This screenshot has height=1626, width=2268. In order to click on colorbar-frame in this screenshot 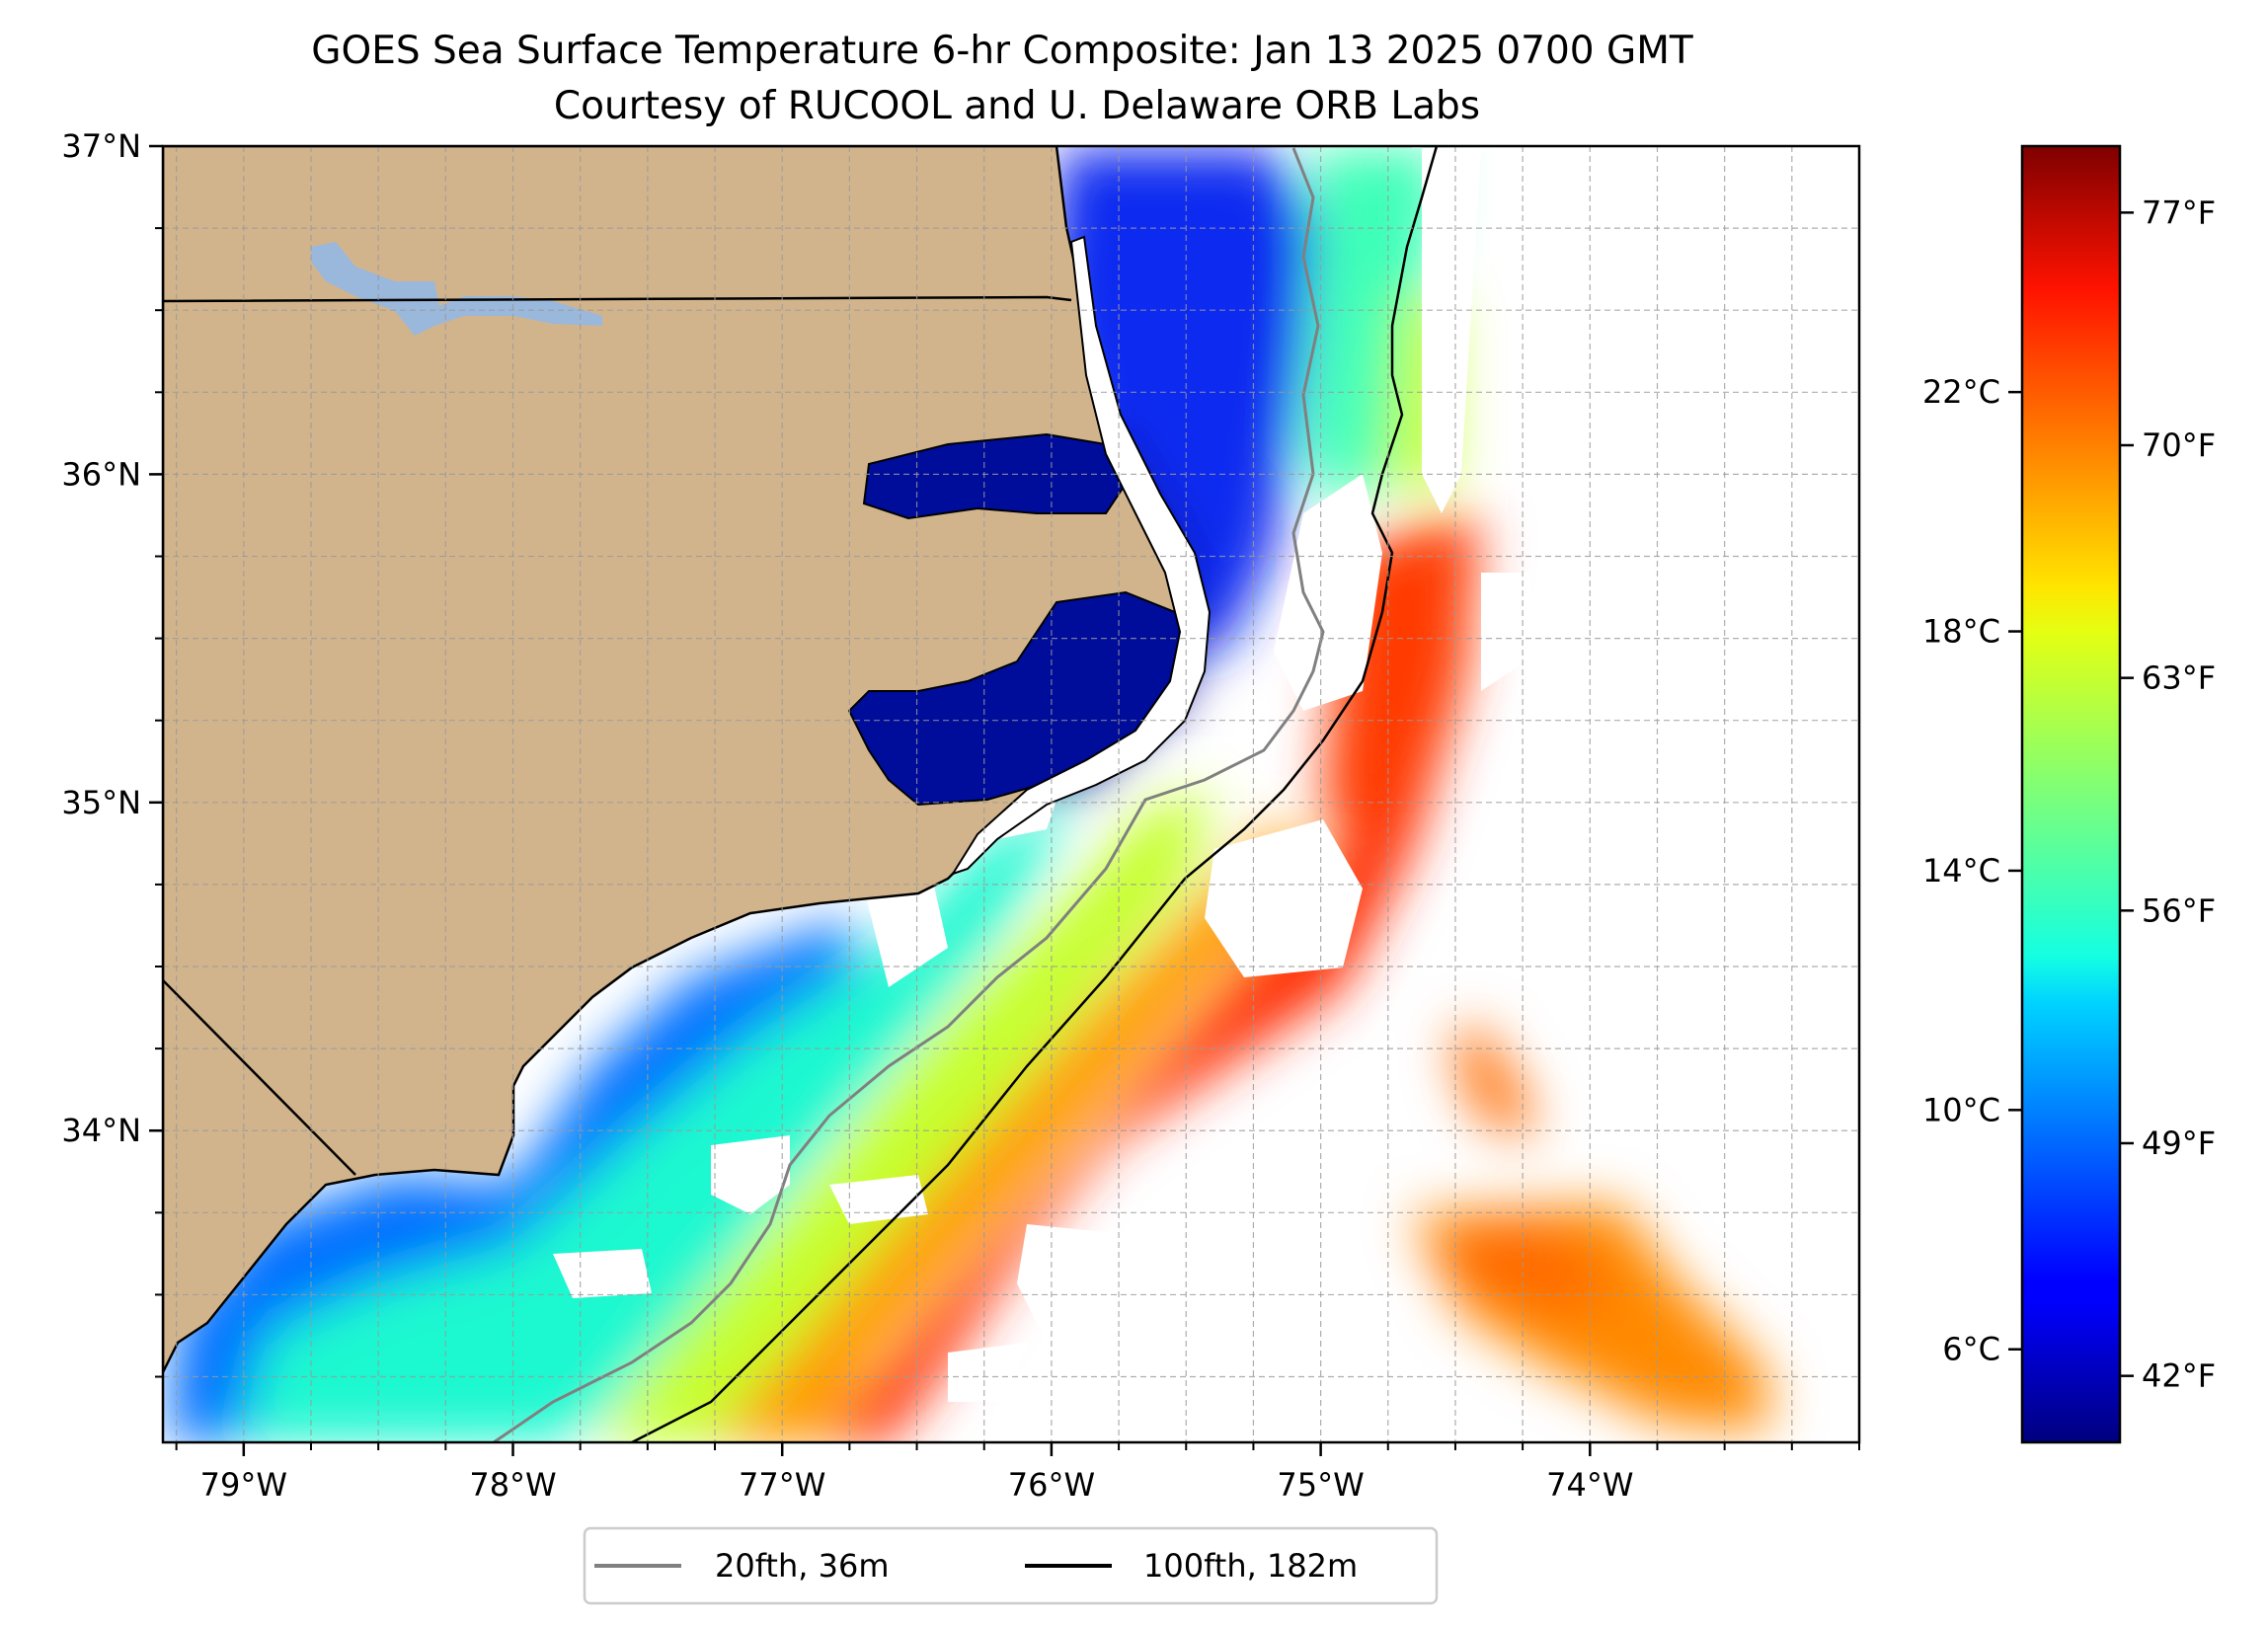, I will do `click(2071, 794)`.